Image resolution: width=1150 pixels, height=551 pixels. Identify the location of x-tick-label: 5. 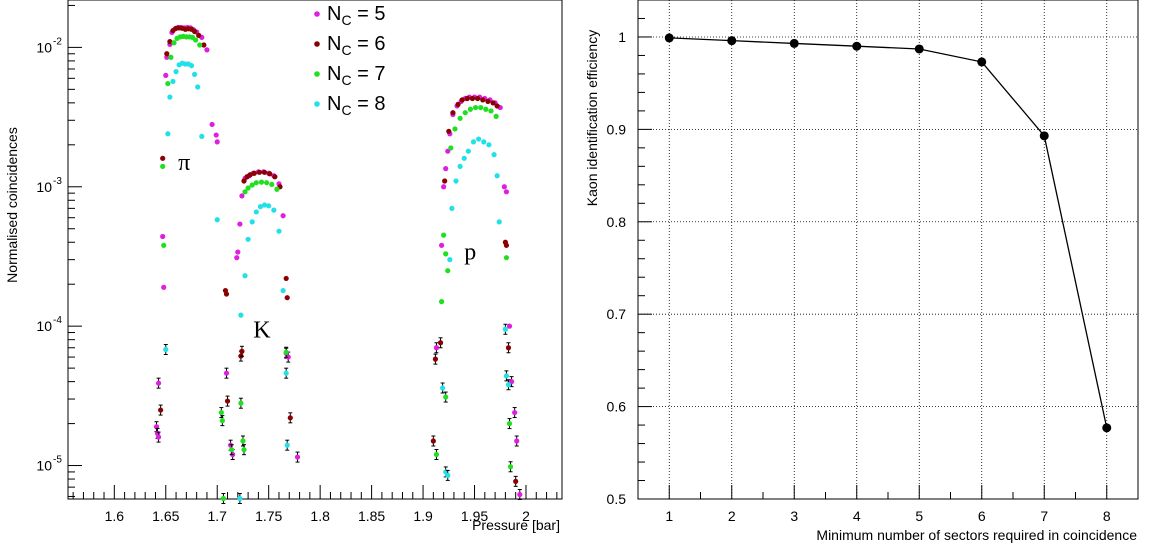
(919, 516).